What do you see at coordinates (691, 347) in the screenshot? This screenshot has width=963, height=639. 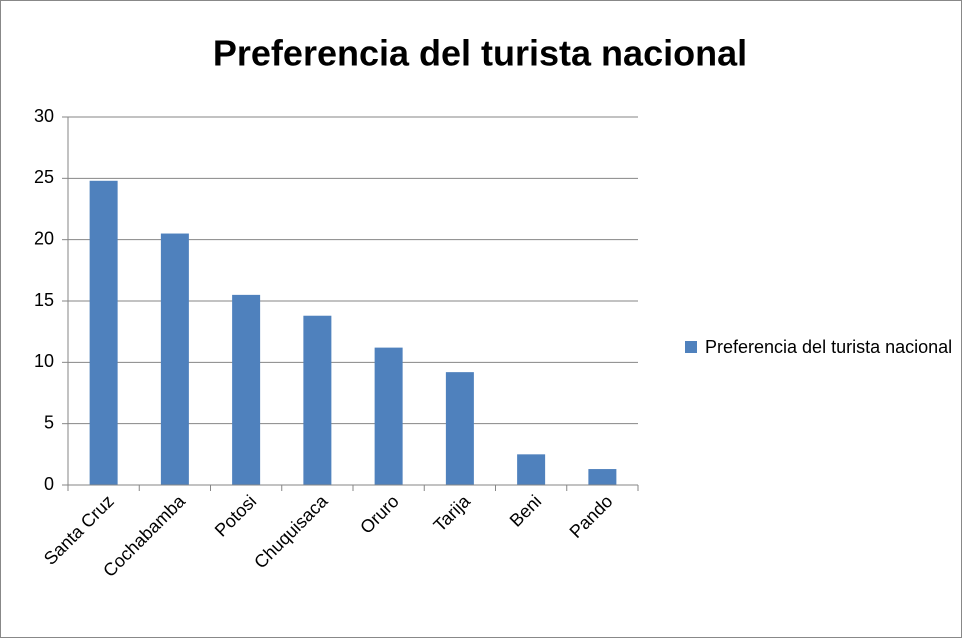 I see `legend-swatch` at bounding box center [691, 347].